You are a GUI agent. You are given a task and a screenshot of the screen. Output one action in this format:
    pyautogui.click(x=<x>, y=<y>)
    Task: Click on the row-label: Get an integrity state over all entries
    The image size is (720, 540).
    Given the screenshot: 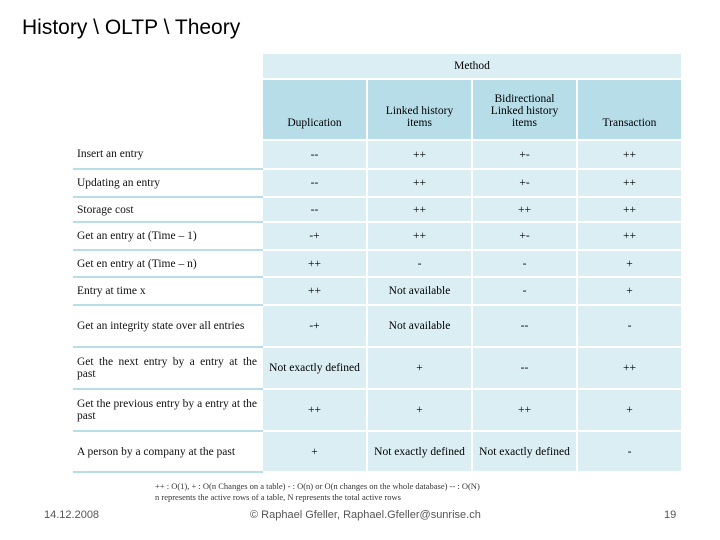 What is the action you would take?
    pyautogui.click(x=167, y=326)
    